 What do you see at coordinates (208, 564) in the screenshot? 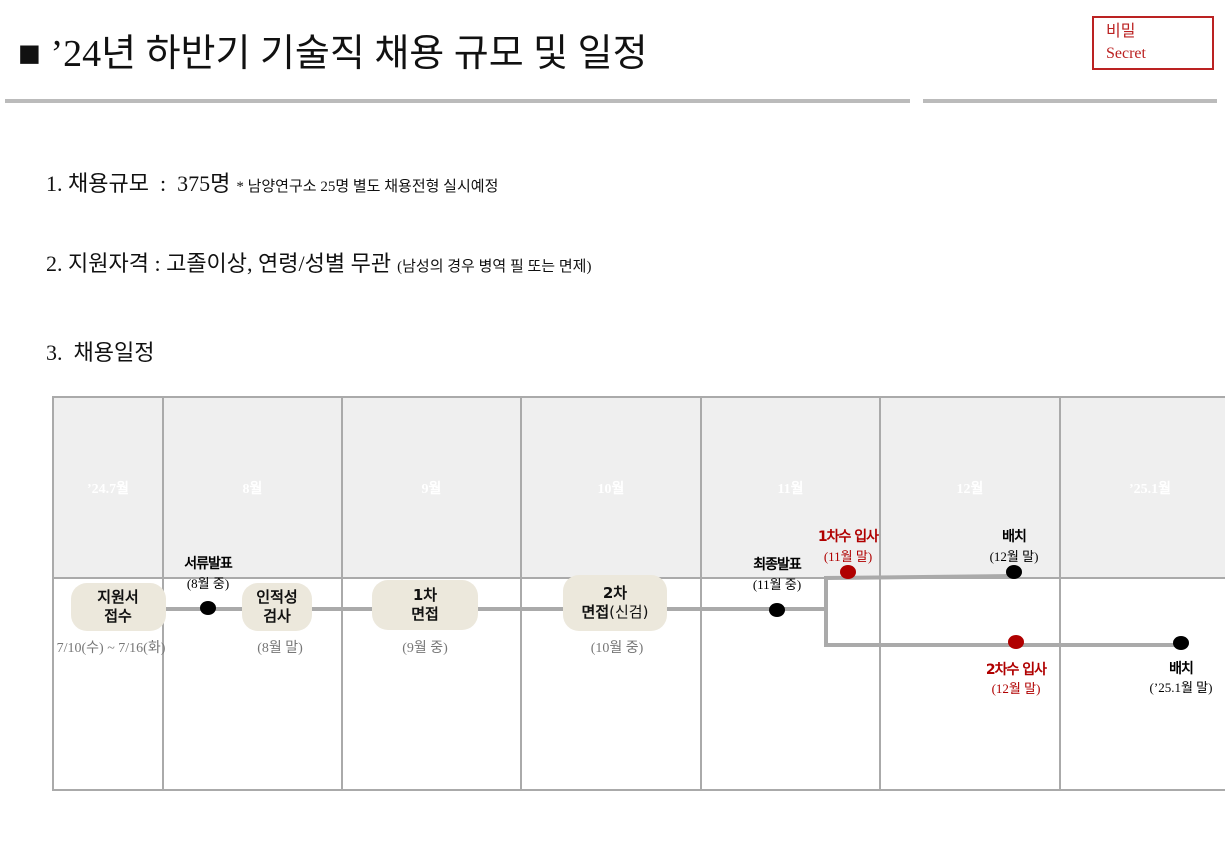
I see `milestone-label: 서류발표` at bounding box center [208, 564].